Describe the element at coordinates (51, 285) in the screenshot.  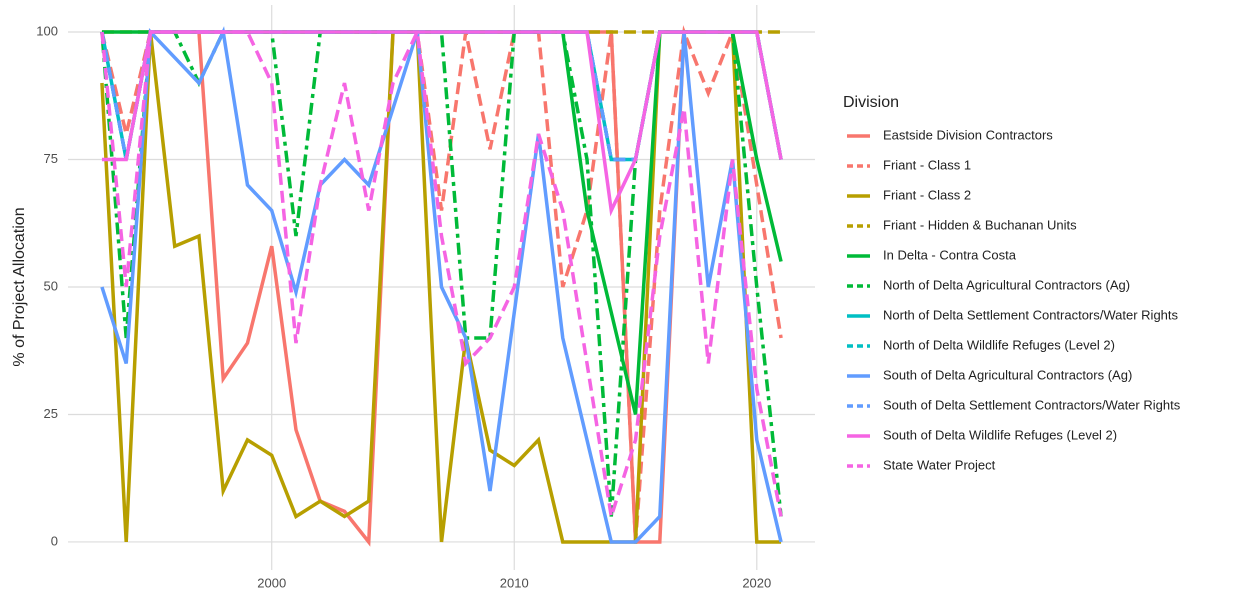
I see `y-tick-label: 50` at that location.